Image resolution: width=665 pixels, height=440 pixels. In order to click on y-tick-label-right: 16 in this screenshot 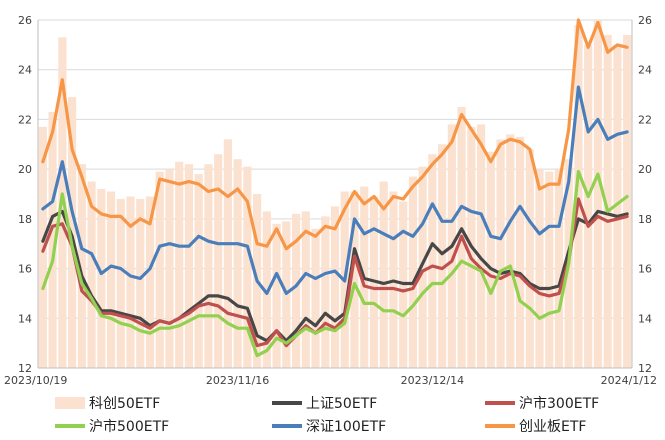, I will do `click(645, 269)`.